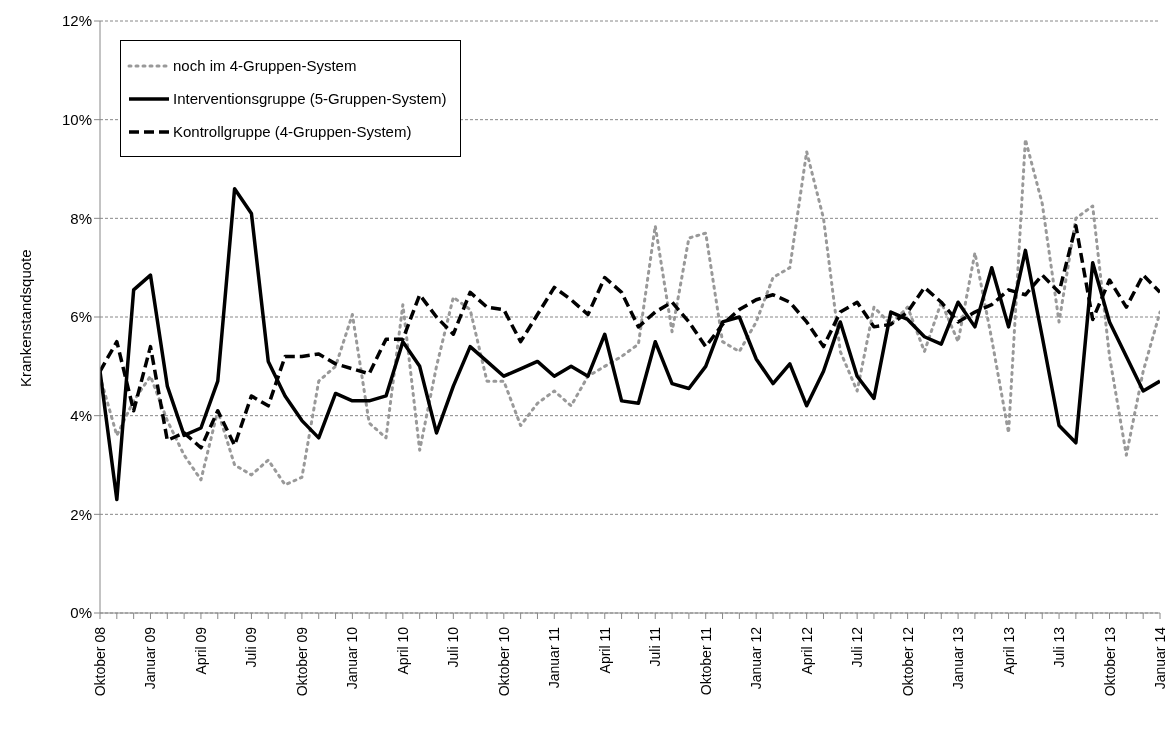 This screenshot has width=1174, height=731. I want to click on x-tick-label: Juli 12, so click(857, 647).